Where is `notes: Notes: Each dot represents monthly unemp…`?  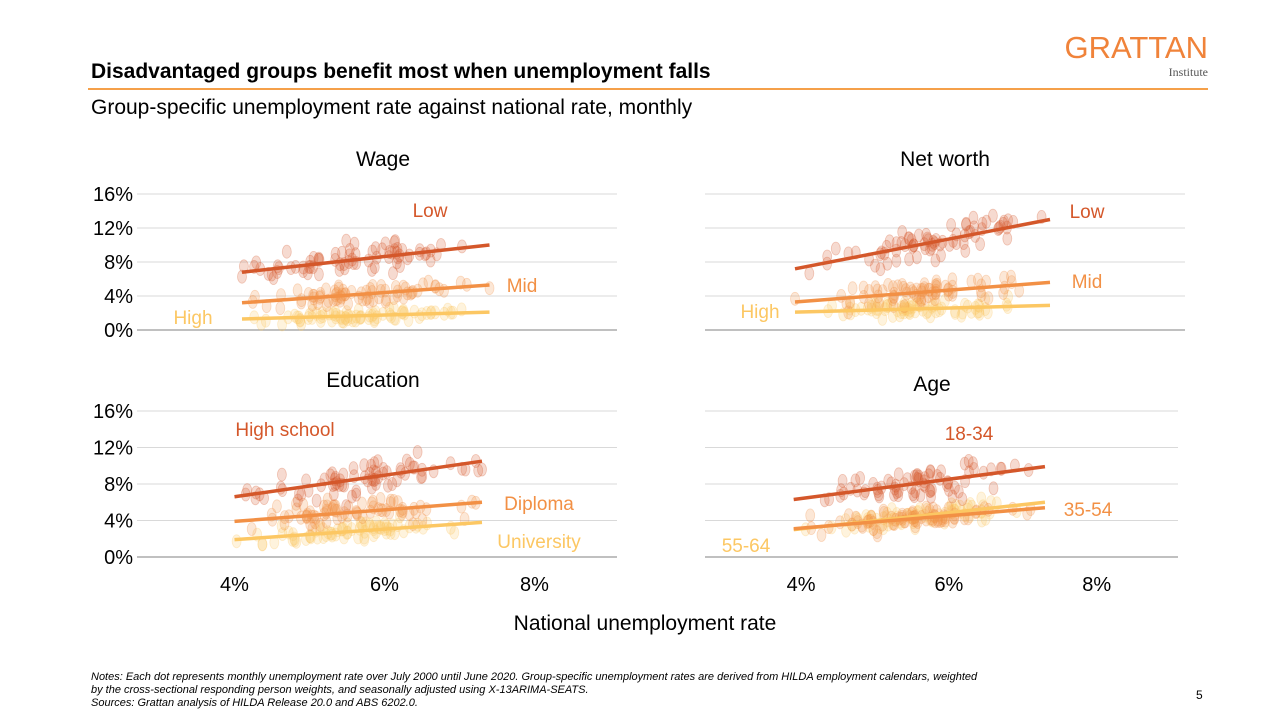 notes: Notes: Each dot represents monthly unemp… is located at coordinates (631, 690).